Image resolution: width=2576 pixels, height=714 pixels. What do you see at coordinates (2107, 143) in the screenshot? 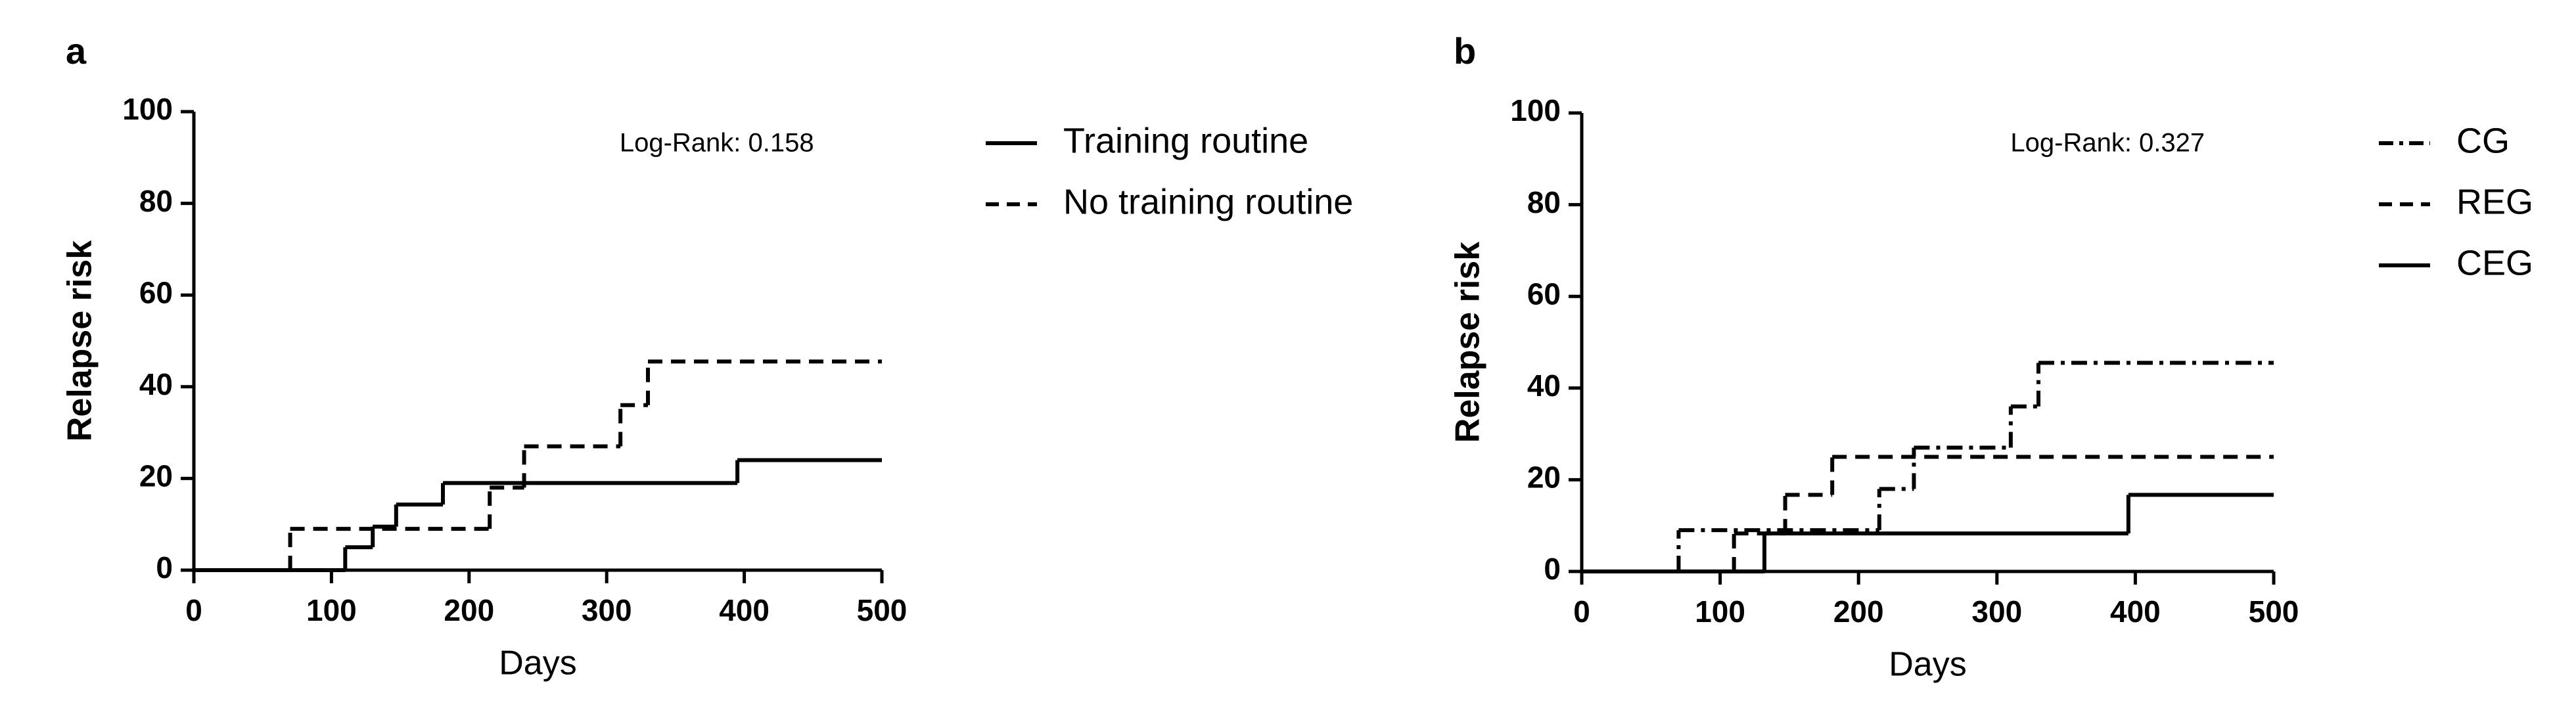
I see `annotation: Log-Rank: 0.327` at bounding box center [2107, 143].